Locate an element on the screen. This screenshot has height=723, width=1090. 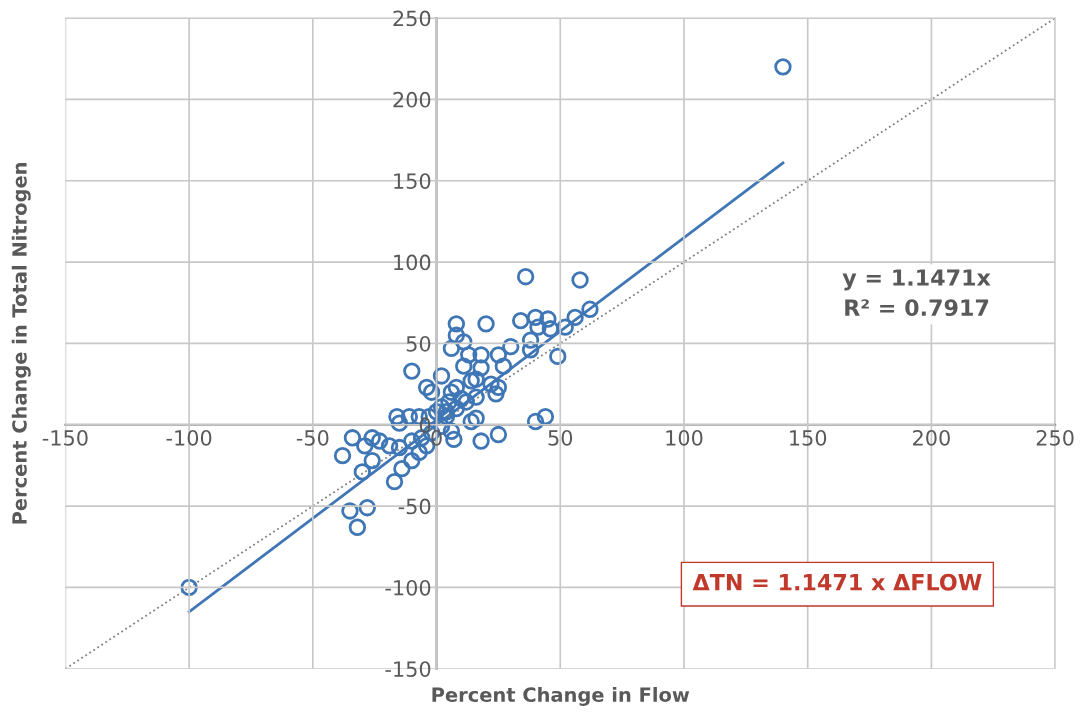
annotation: ΔTN = 1.1471 x ΔFLOW is located at coordinates (837, 582).